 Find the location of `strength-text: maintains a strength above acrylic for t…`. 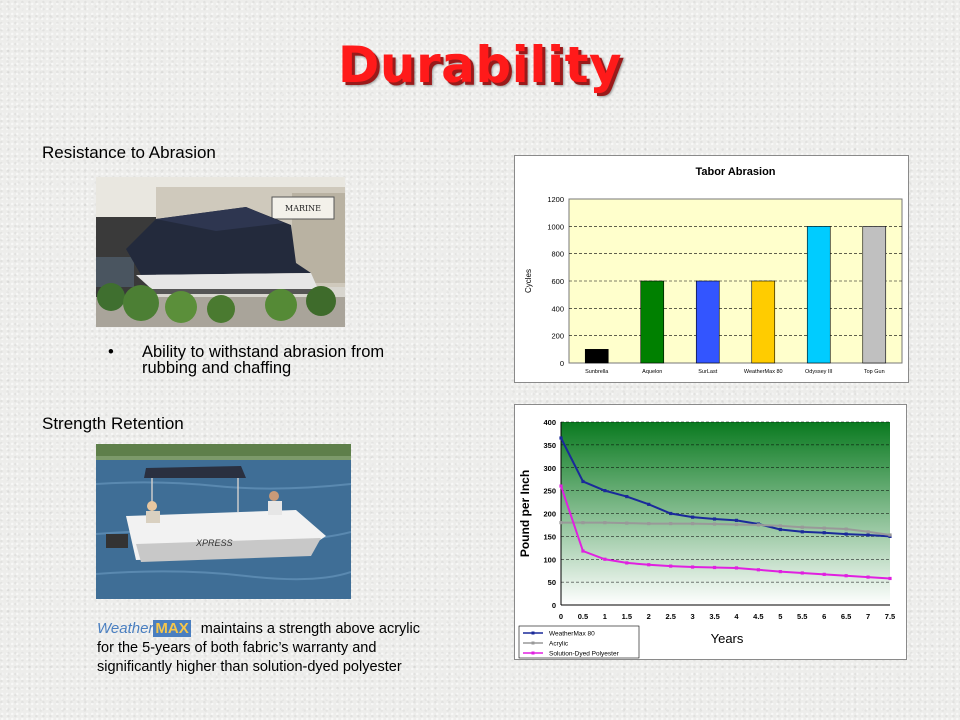

strength-text: maintains a strength above acrylic for t… is located at coordinates (258, 648).